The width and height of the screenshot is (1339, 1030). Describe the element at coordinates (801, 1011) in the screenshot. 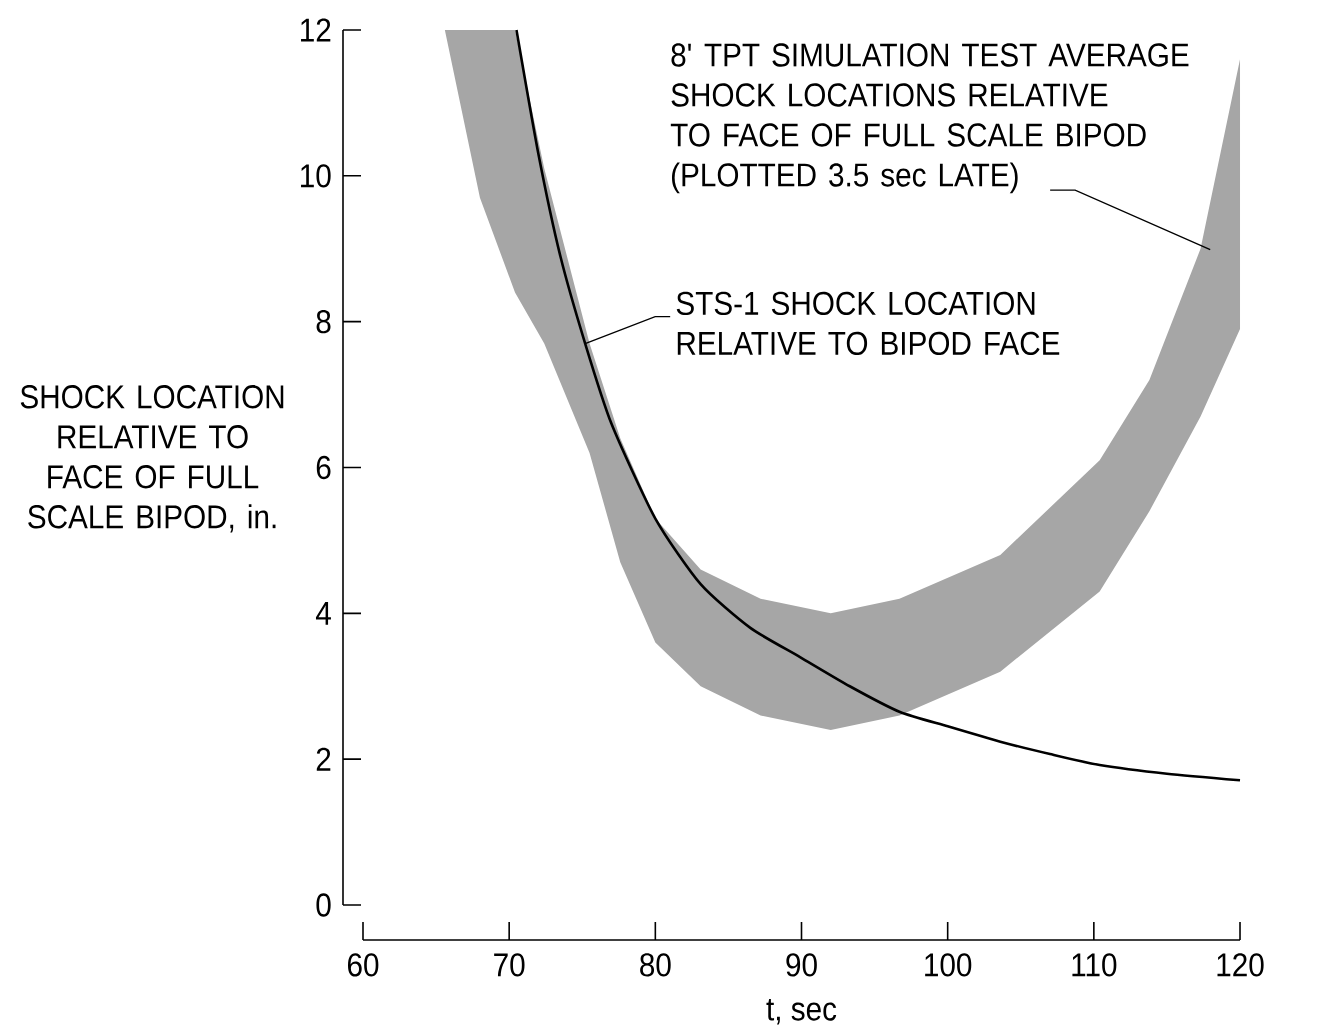

I see `x-axis-title: t, sec` at that location.